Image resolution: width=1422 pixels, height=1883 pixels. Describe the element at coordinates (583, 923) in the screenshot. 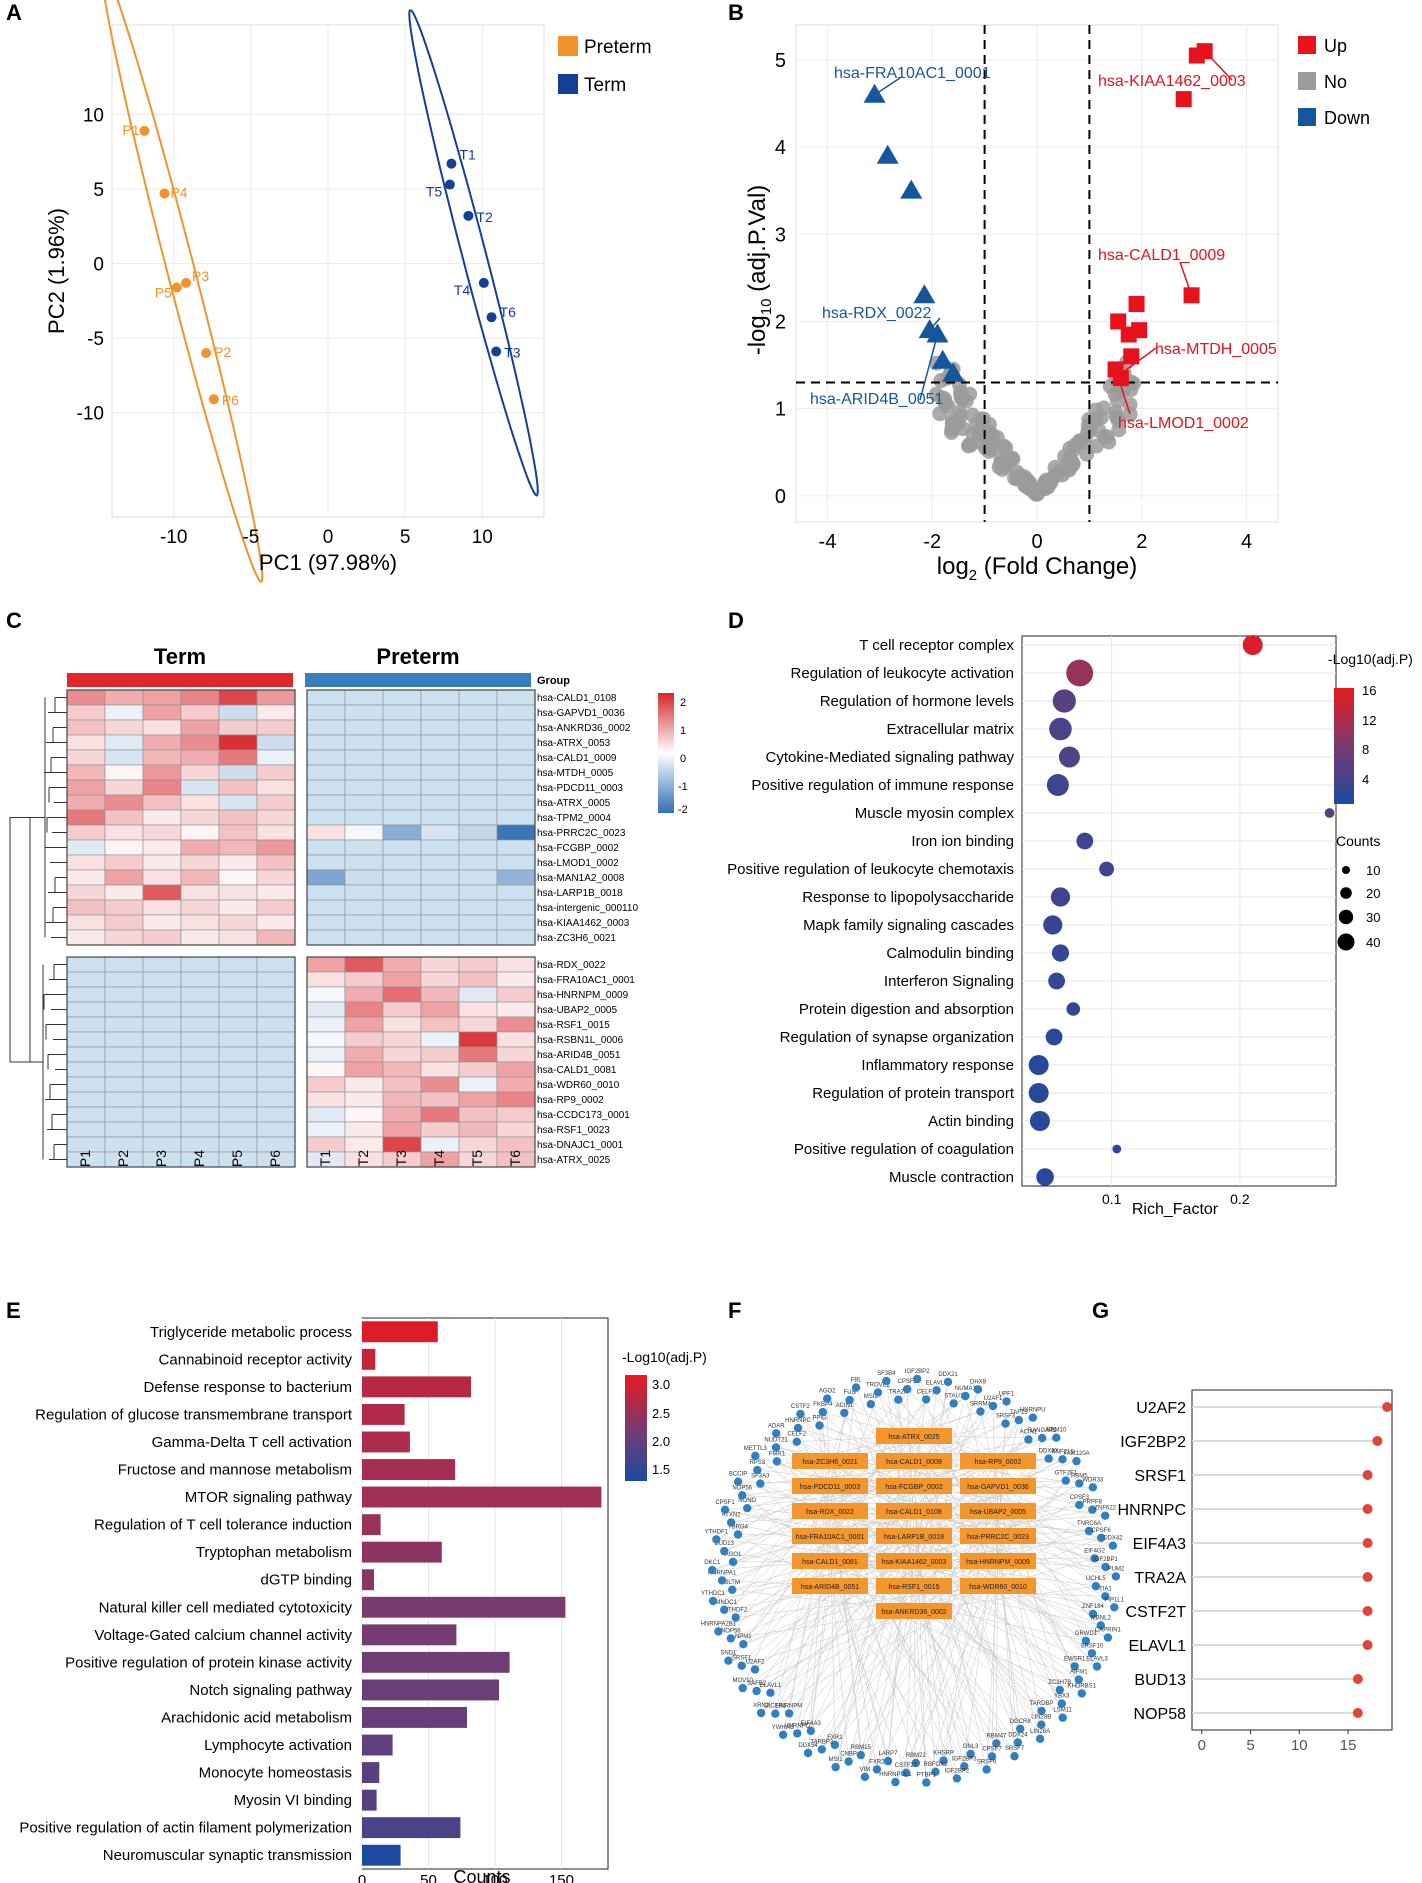

I see `heatmap-row-label: hsa-KIAA1462_0003` at that location.